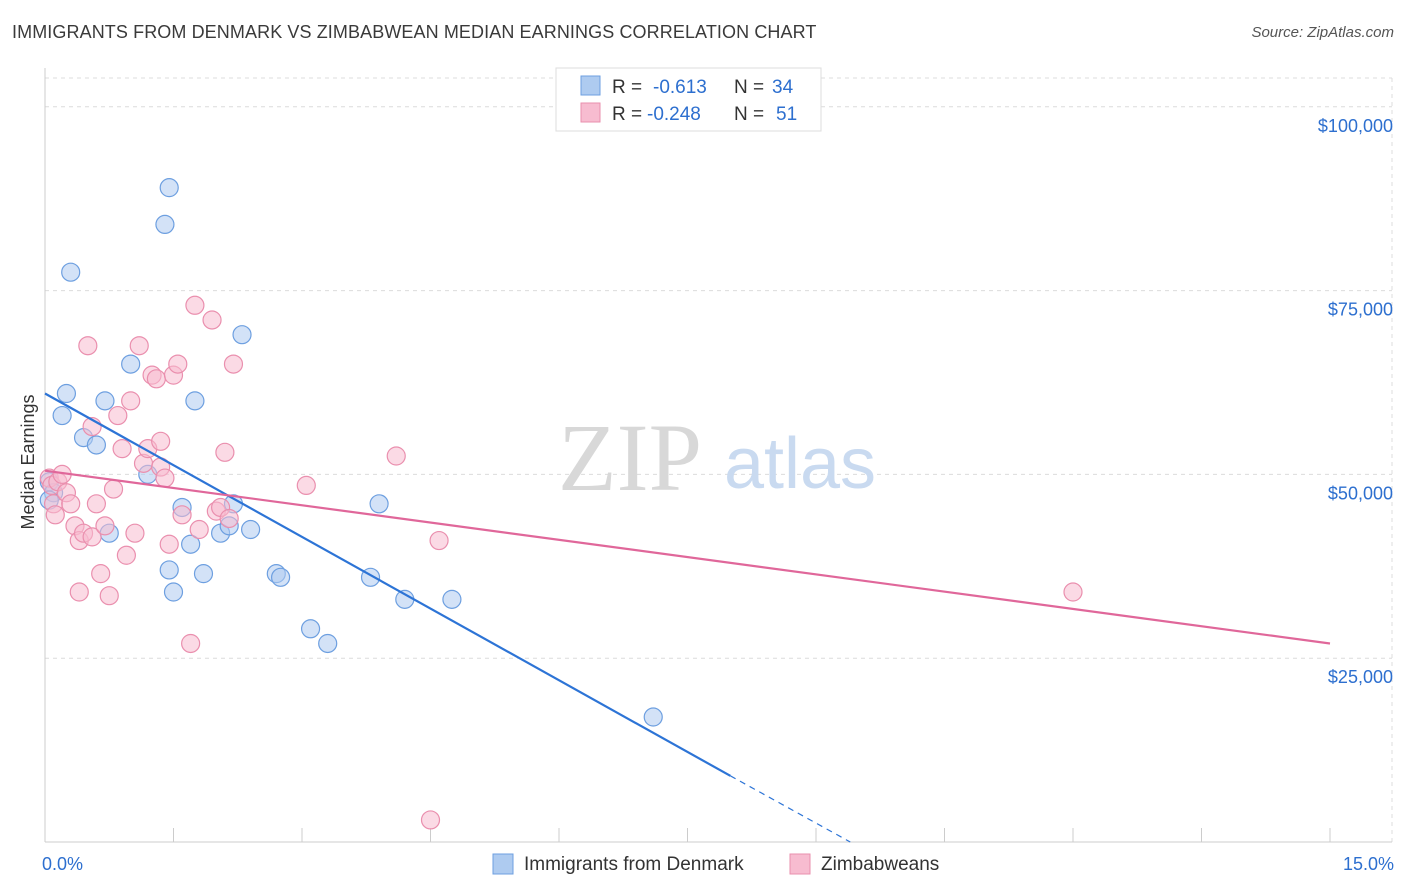 The width and height of the screenshot is (1406, 892). What do you see at coordinates (62, 864) in the screenshot?
I see `x-tick-label-0: 0.0%` at bounding box center [62, 864].